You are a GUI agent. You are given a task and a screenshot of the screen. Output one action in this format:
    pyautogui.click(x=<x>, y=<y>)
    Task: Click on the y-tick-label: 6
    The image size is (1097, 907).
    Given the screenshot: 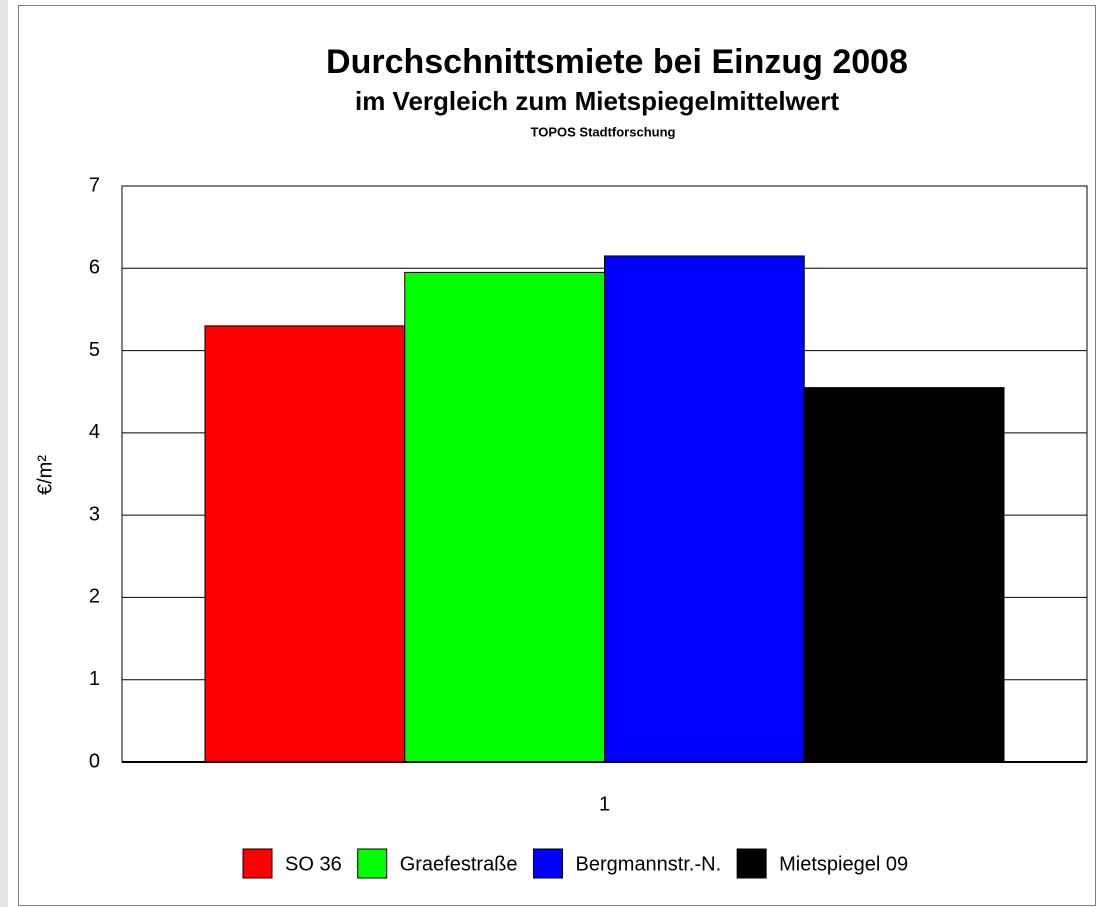 What is the action you would take?
    pyautogui.click(x=94, y=268)
    